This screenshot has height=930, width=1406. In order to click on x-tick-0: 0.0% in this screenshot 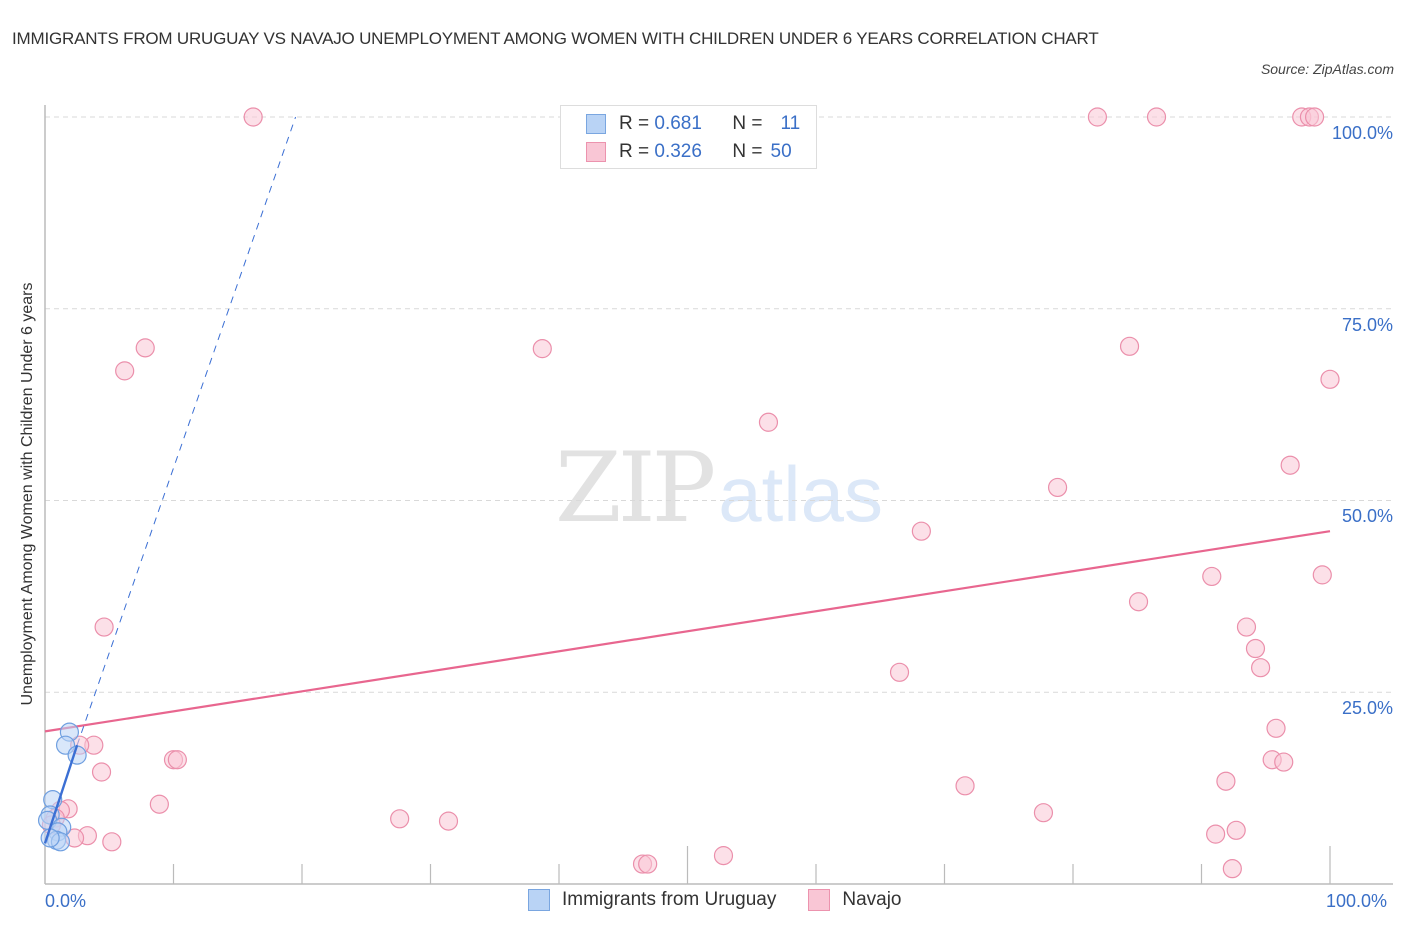, I will do `click(66, 901)`.